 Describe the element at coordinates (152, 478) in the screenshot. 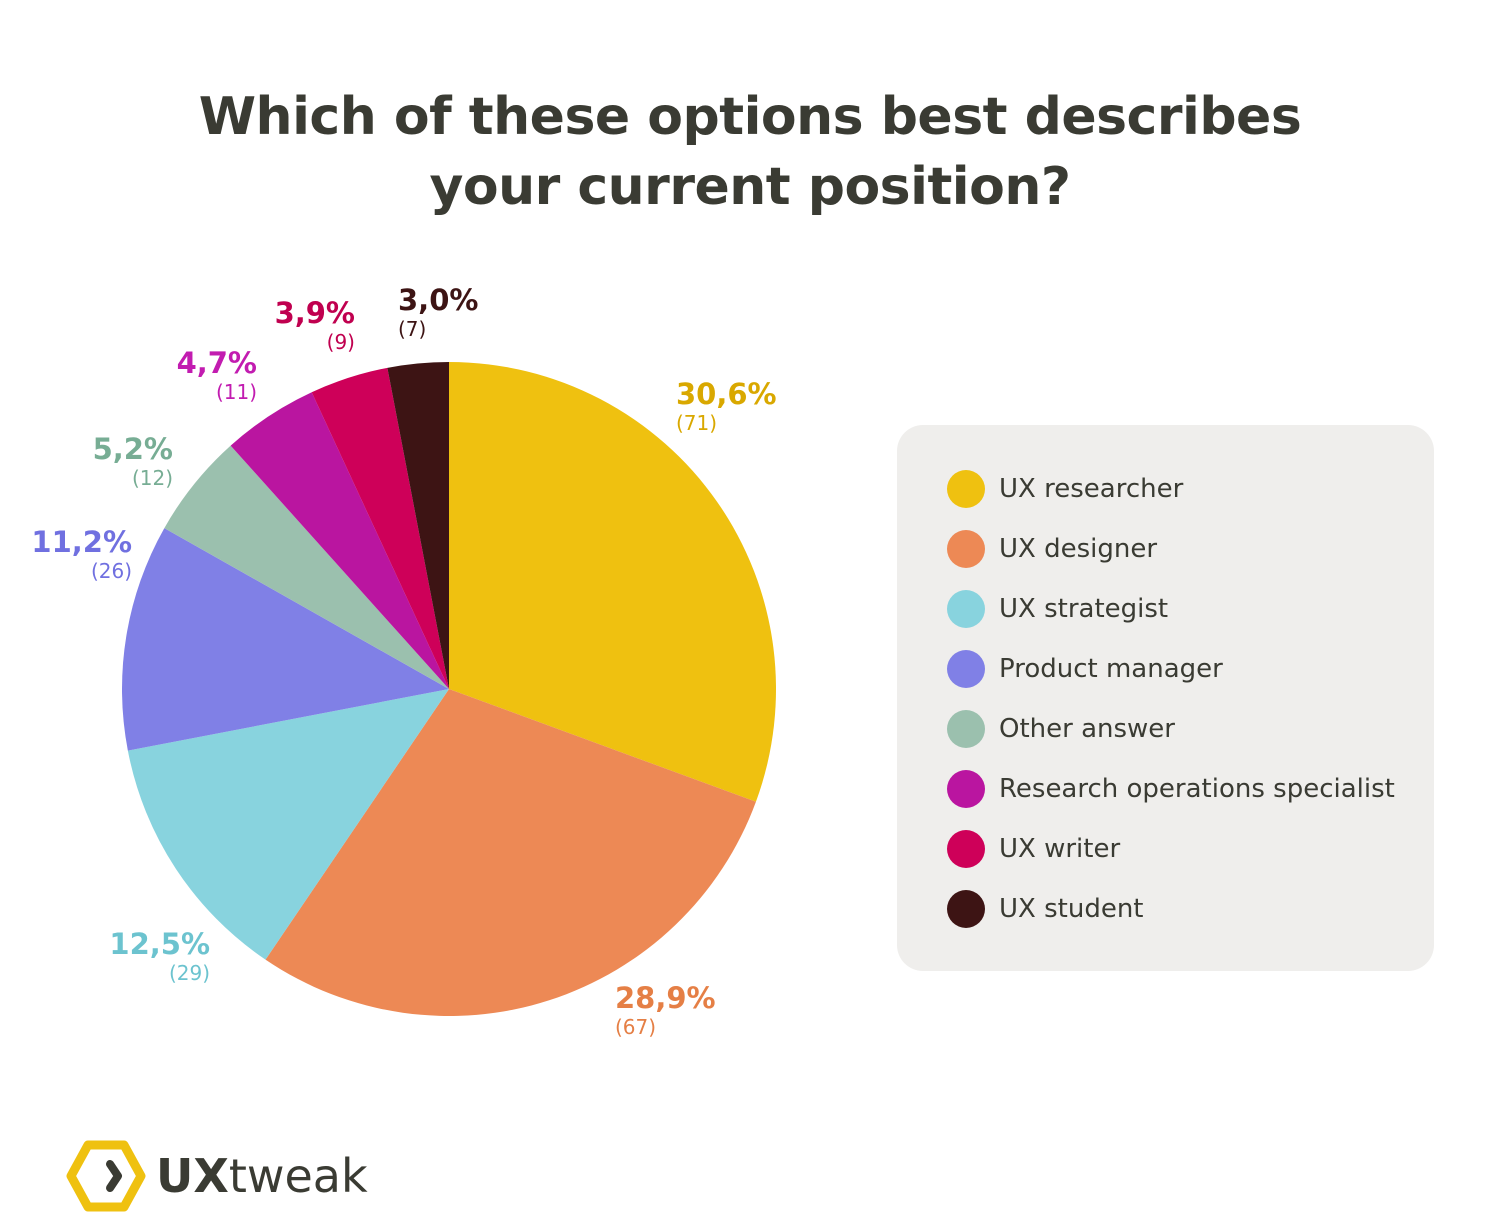

I see `count-label: (12)` at that location.